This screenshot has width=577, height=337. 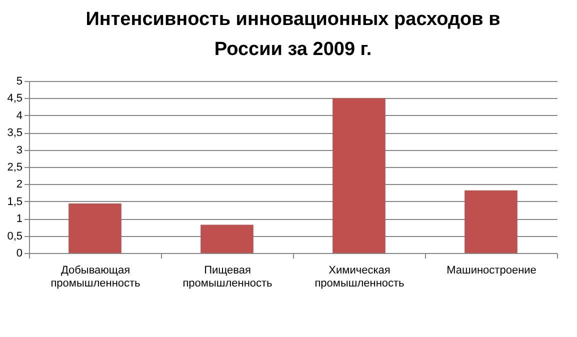 I want to click on y-tick-label: 2, so click(x=19, y=184).